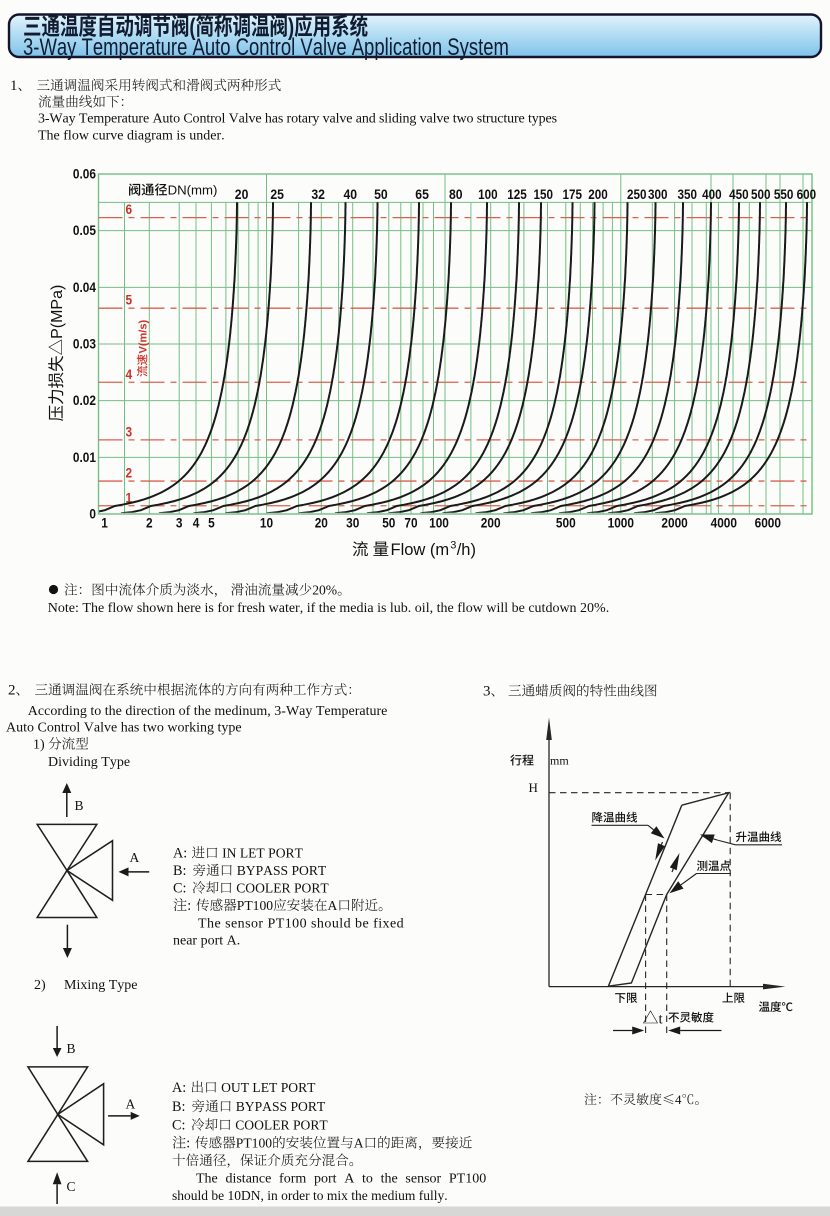 The height and width of the screenshot is (1216, 830). I want to click on svg-text: 550, so click(784, 194).